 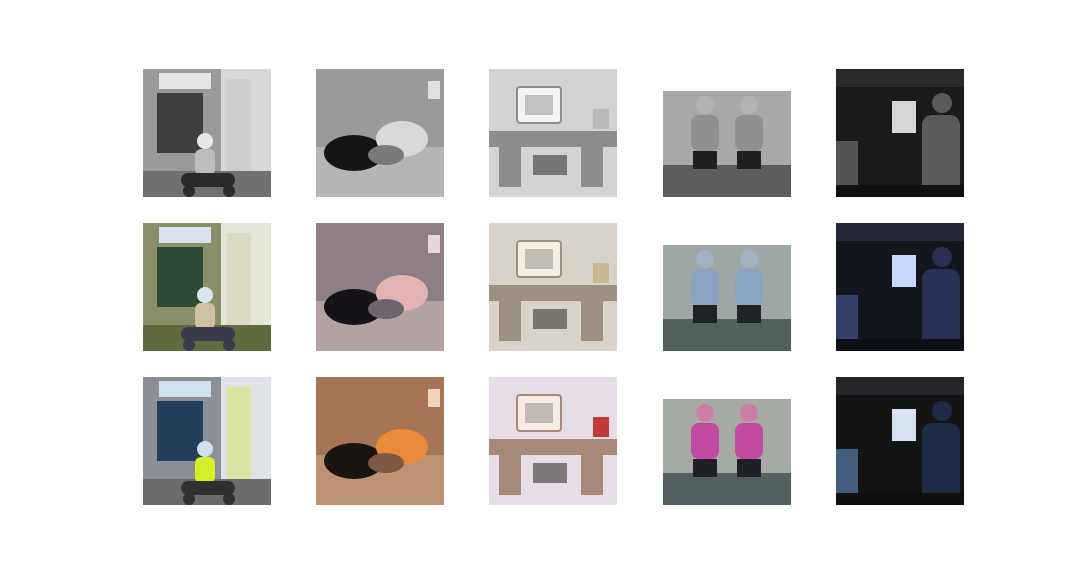 I want to click on tile-computer-desk-grayscale, so click(x=553, y=133).